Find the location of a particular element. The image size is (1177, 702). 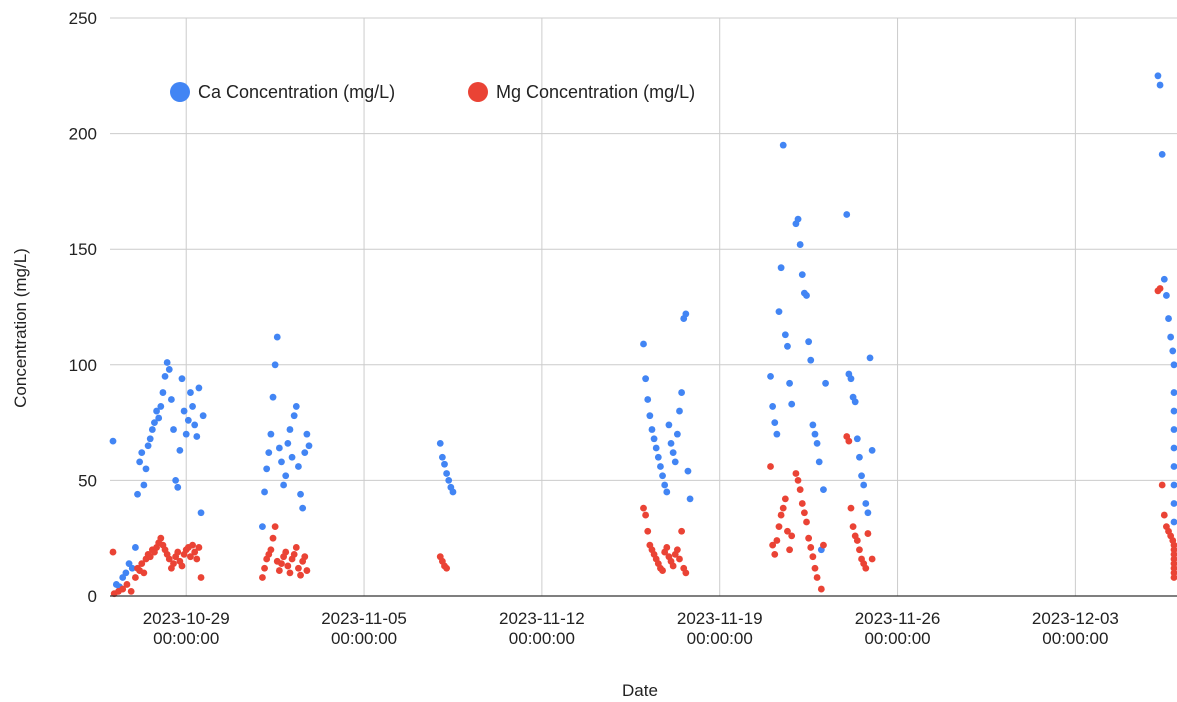

x-tick-date: 2023-11-26 is located at coordinates (898, 618).